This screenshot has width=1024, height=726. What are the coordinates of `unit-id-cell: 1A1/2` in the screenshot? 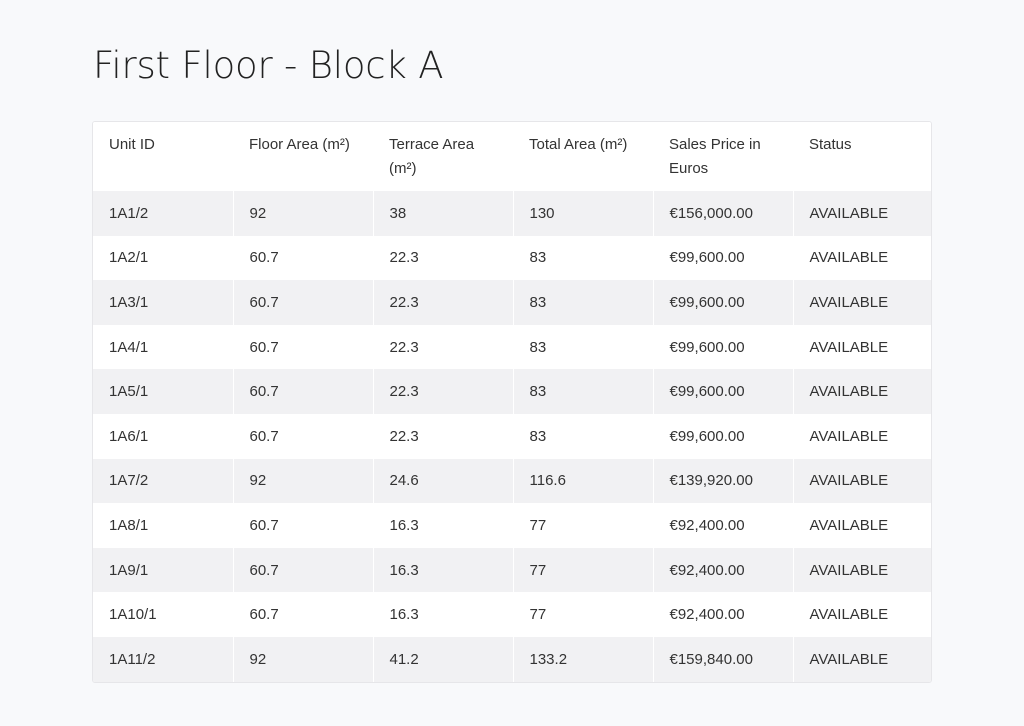 It's located at (163, 213).